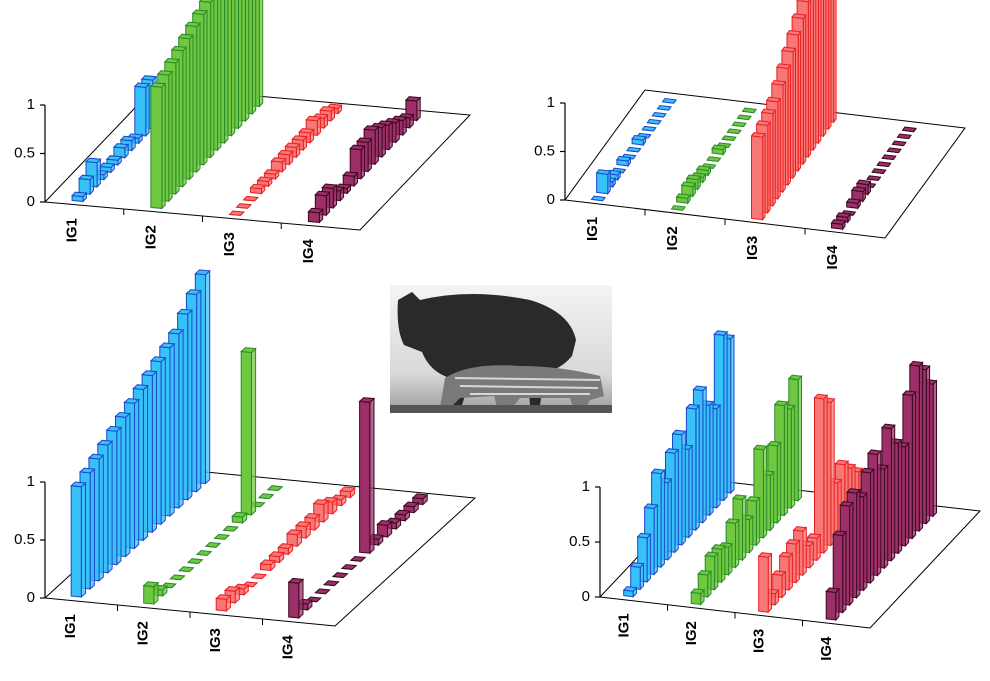 The height and width of the screenshot is (681, 990). I want to click on y-tick-label: 1, so click(31, 104).